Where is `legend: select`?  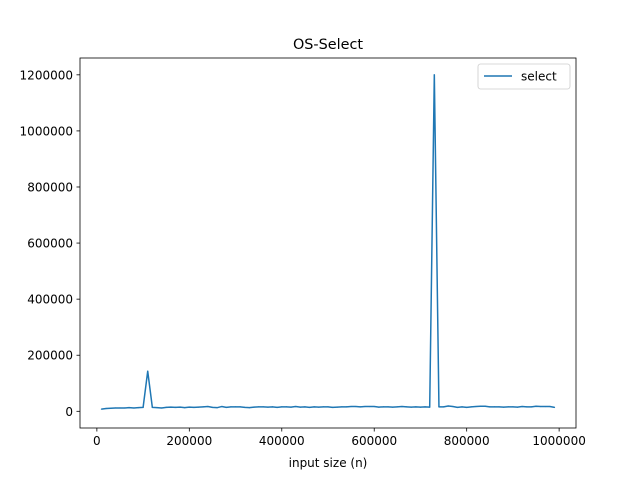
legend: select is located at coordinates (524, 76).